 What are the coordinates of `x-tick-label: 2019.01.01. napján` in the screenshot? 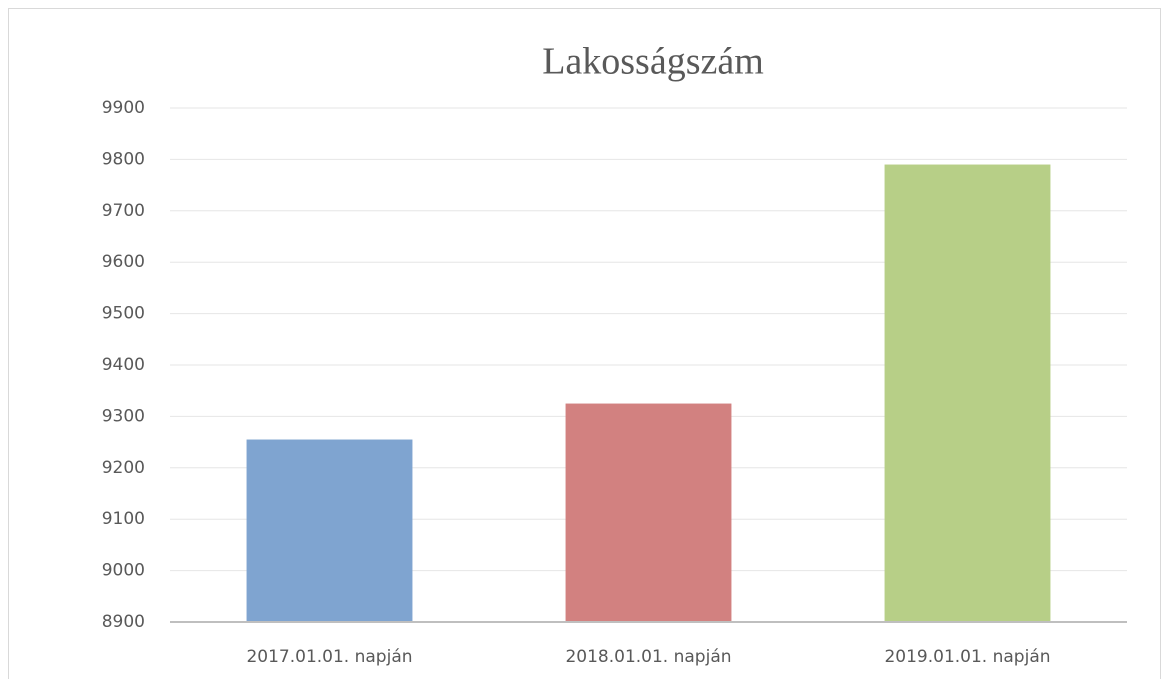 It's located at (967, 657).